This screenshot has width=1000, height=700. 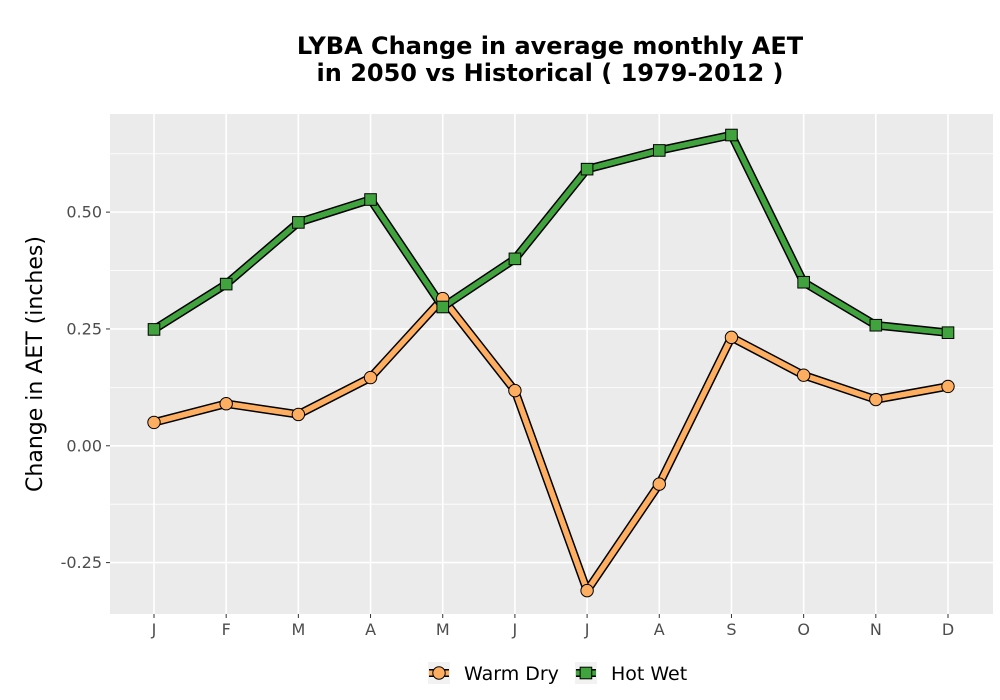 I want to click on x-tick-label: N, so click(x=876, y=629).